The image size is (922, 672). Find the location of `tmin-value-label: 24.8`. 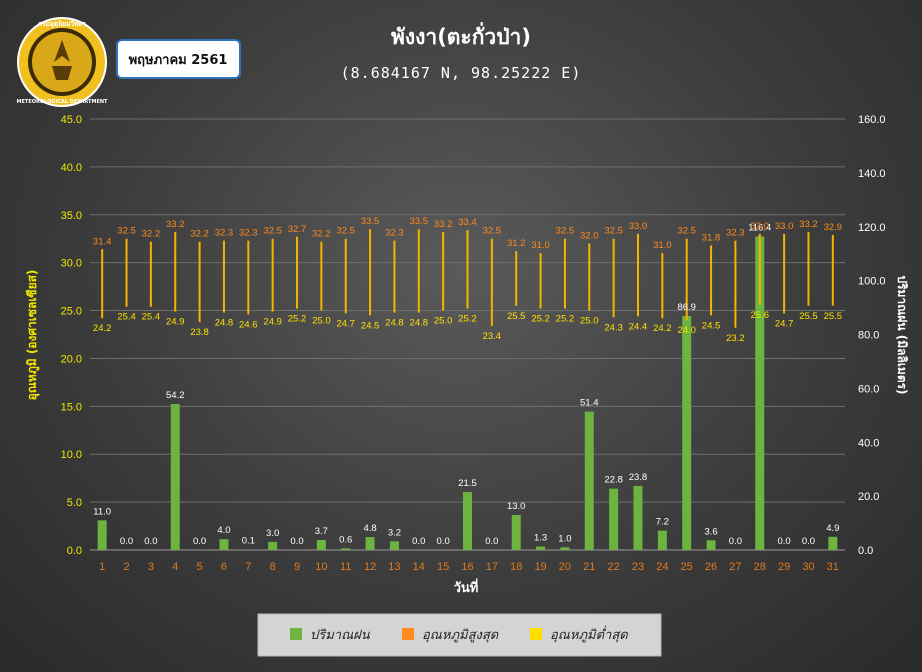

tmin-value-label: 24.8 is located at coordinates (394, 322).